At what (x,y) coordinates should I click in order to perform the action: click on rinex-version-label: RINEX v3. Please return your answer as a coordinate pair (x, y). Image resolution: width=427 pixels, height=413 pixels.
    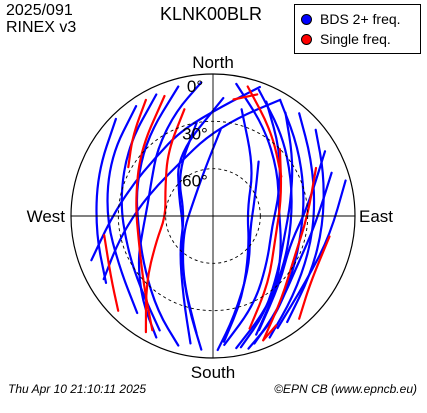
    Looking at the image, I should click on (41, 27).